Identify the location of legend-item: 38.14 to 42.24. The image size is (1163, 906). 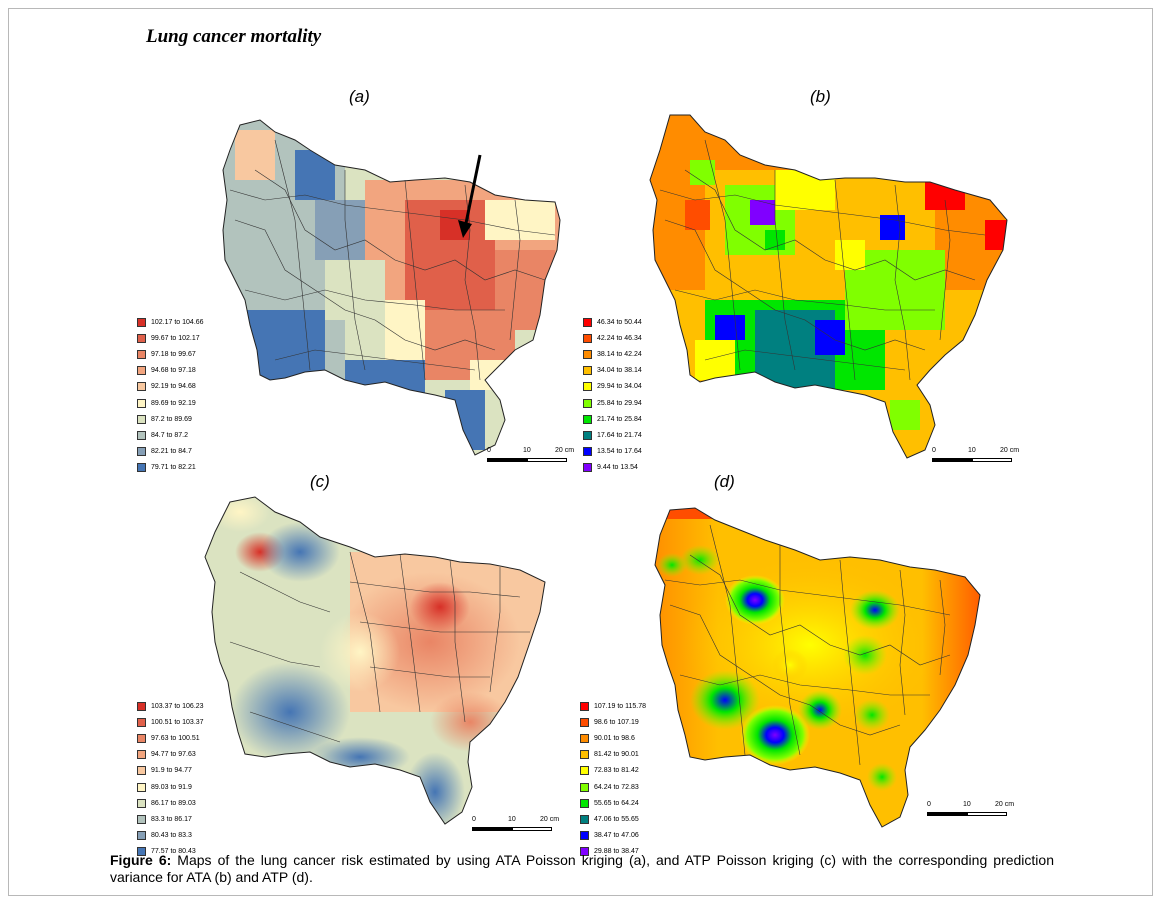
(612, 354).